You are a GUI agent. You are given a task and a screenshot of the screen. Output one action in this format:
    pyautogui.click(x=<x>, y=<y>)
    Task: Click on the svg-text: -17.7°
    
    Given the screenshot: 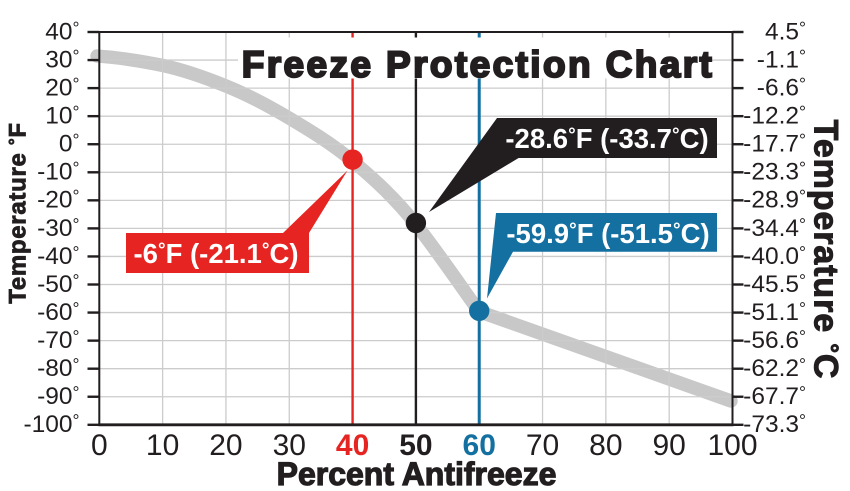 What is the action you would take?
    pyautogui.click(x=774, y=144)
    